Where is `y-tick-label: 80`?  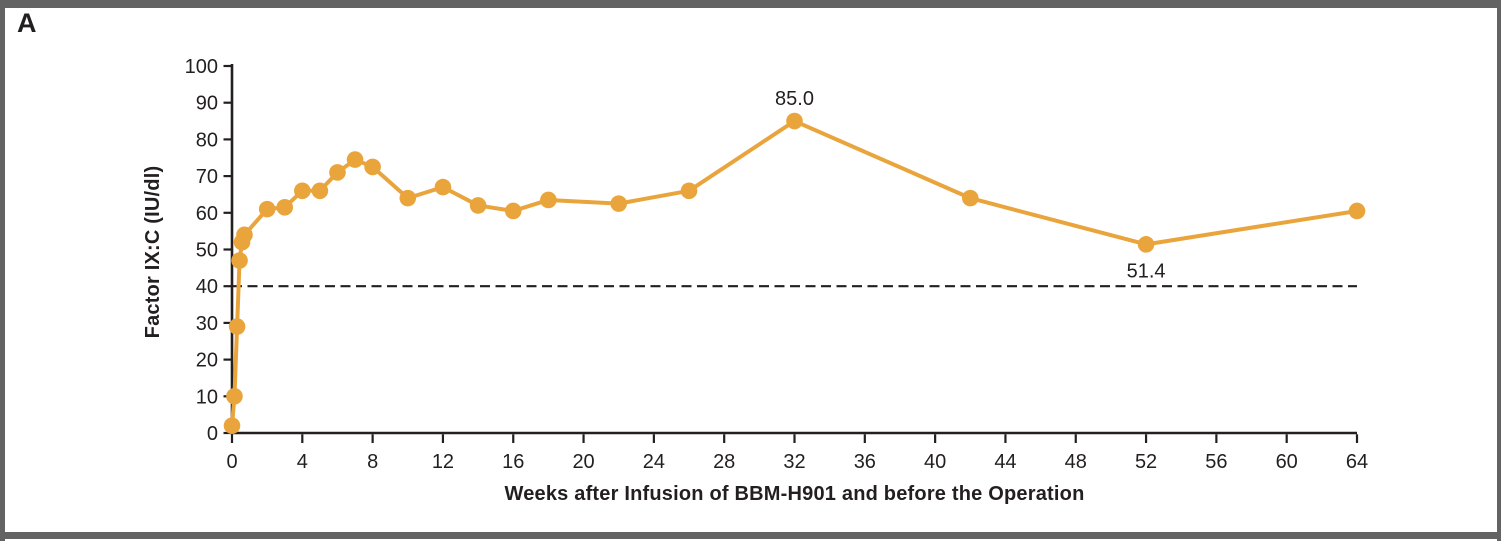
y-tick-label: 80 is located at coordinates (207, 140).